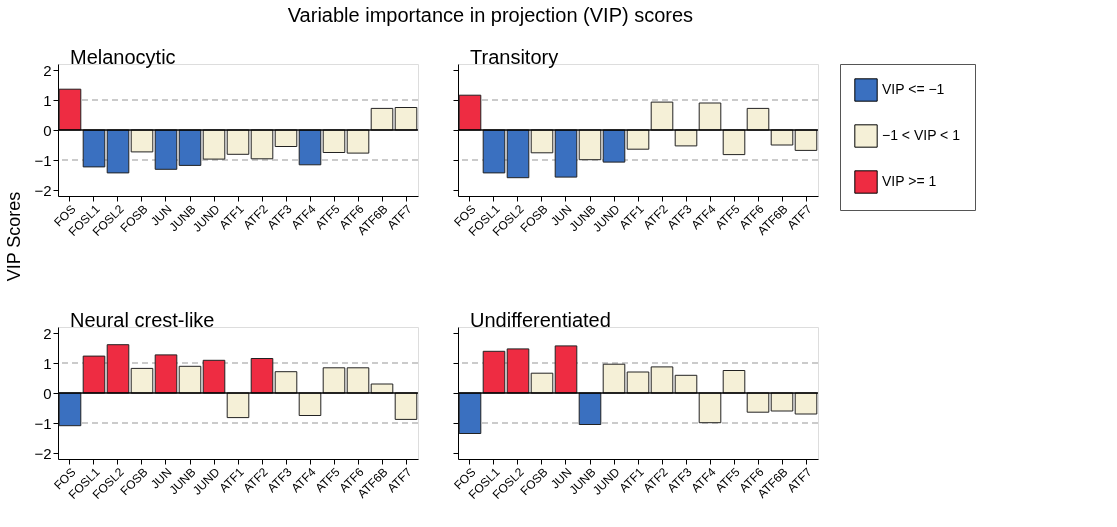 The height and width of the screenshot is (527, 1117). Describe the element at coordinates (913, 89) in the screenshot. I see `legend-label: VIP <= −1` at that location.